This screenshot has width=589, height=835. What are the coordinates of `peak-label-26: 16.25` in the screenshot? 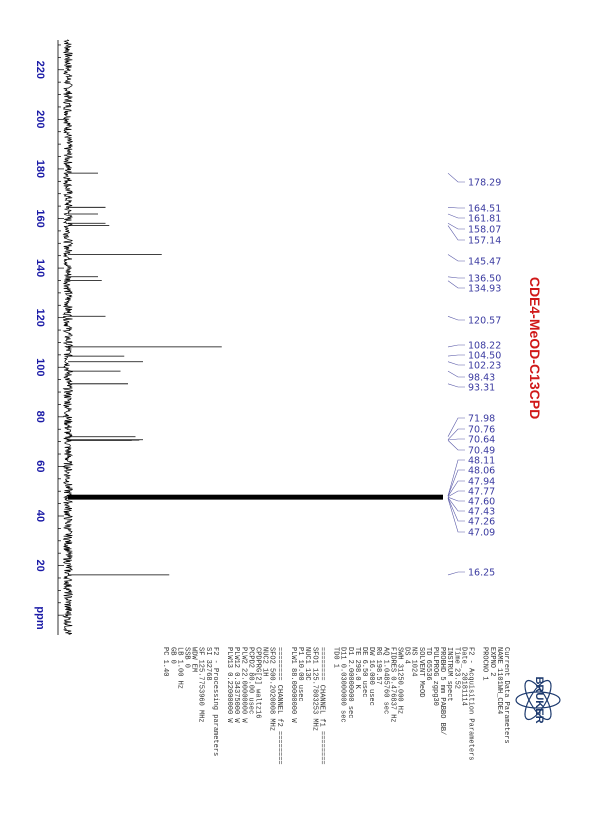 It's located at (481, 573).